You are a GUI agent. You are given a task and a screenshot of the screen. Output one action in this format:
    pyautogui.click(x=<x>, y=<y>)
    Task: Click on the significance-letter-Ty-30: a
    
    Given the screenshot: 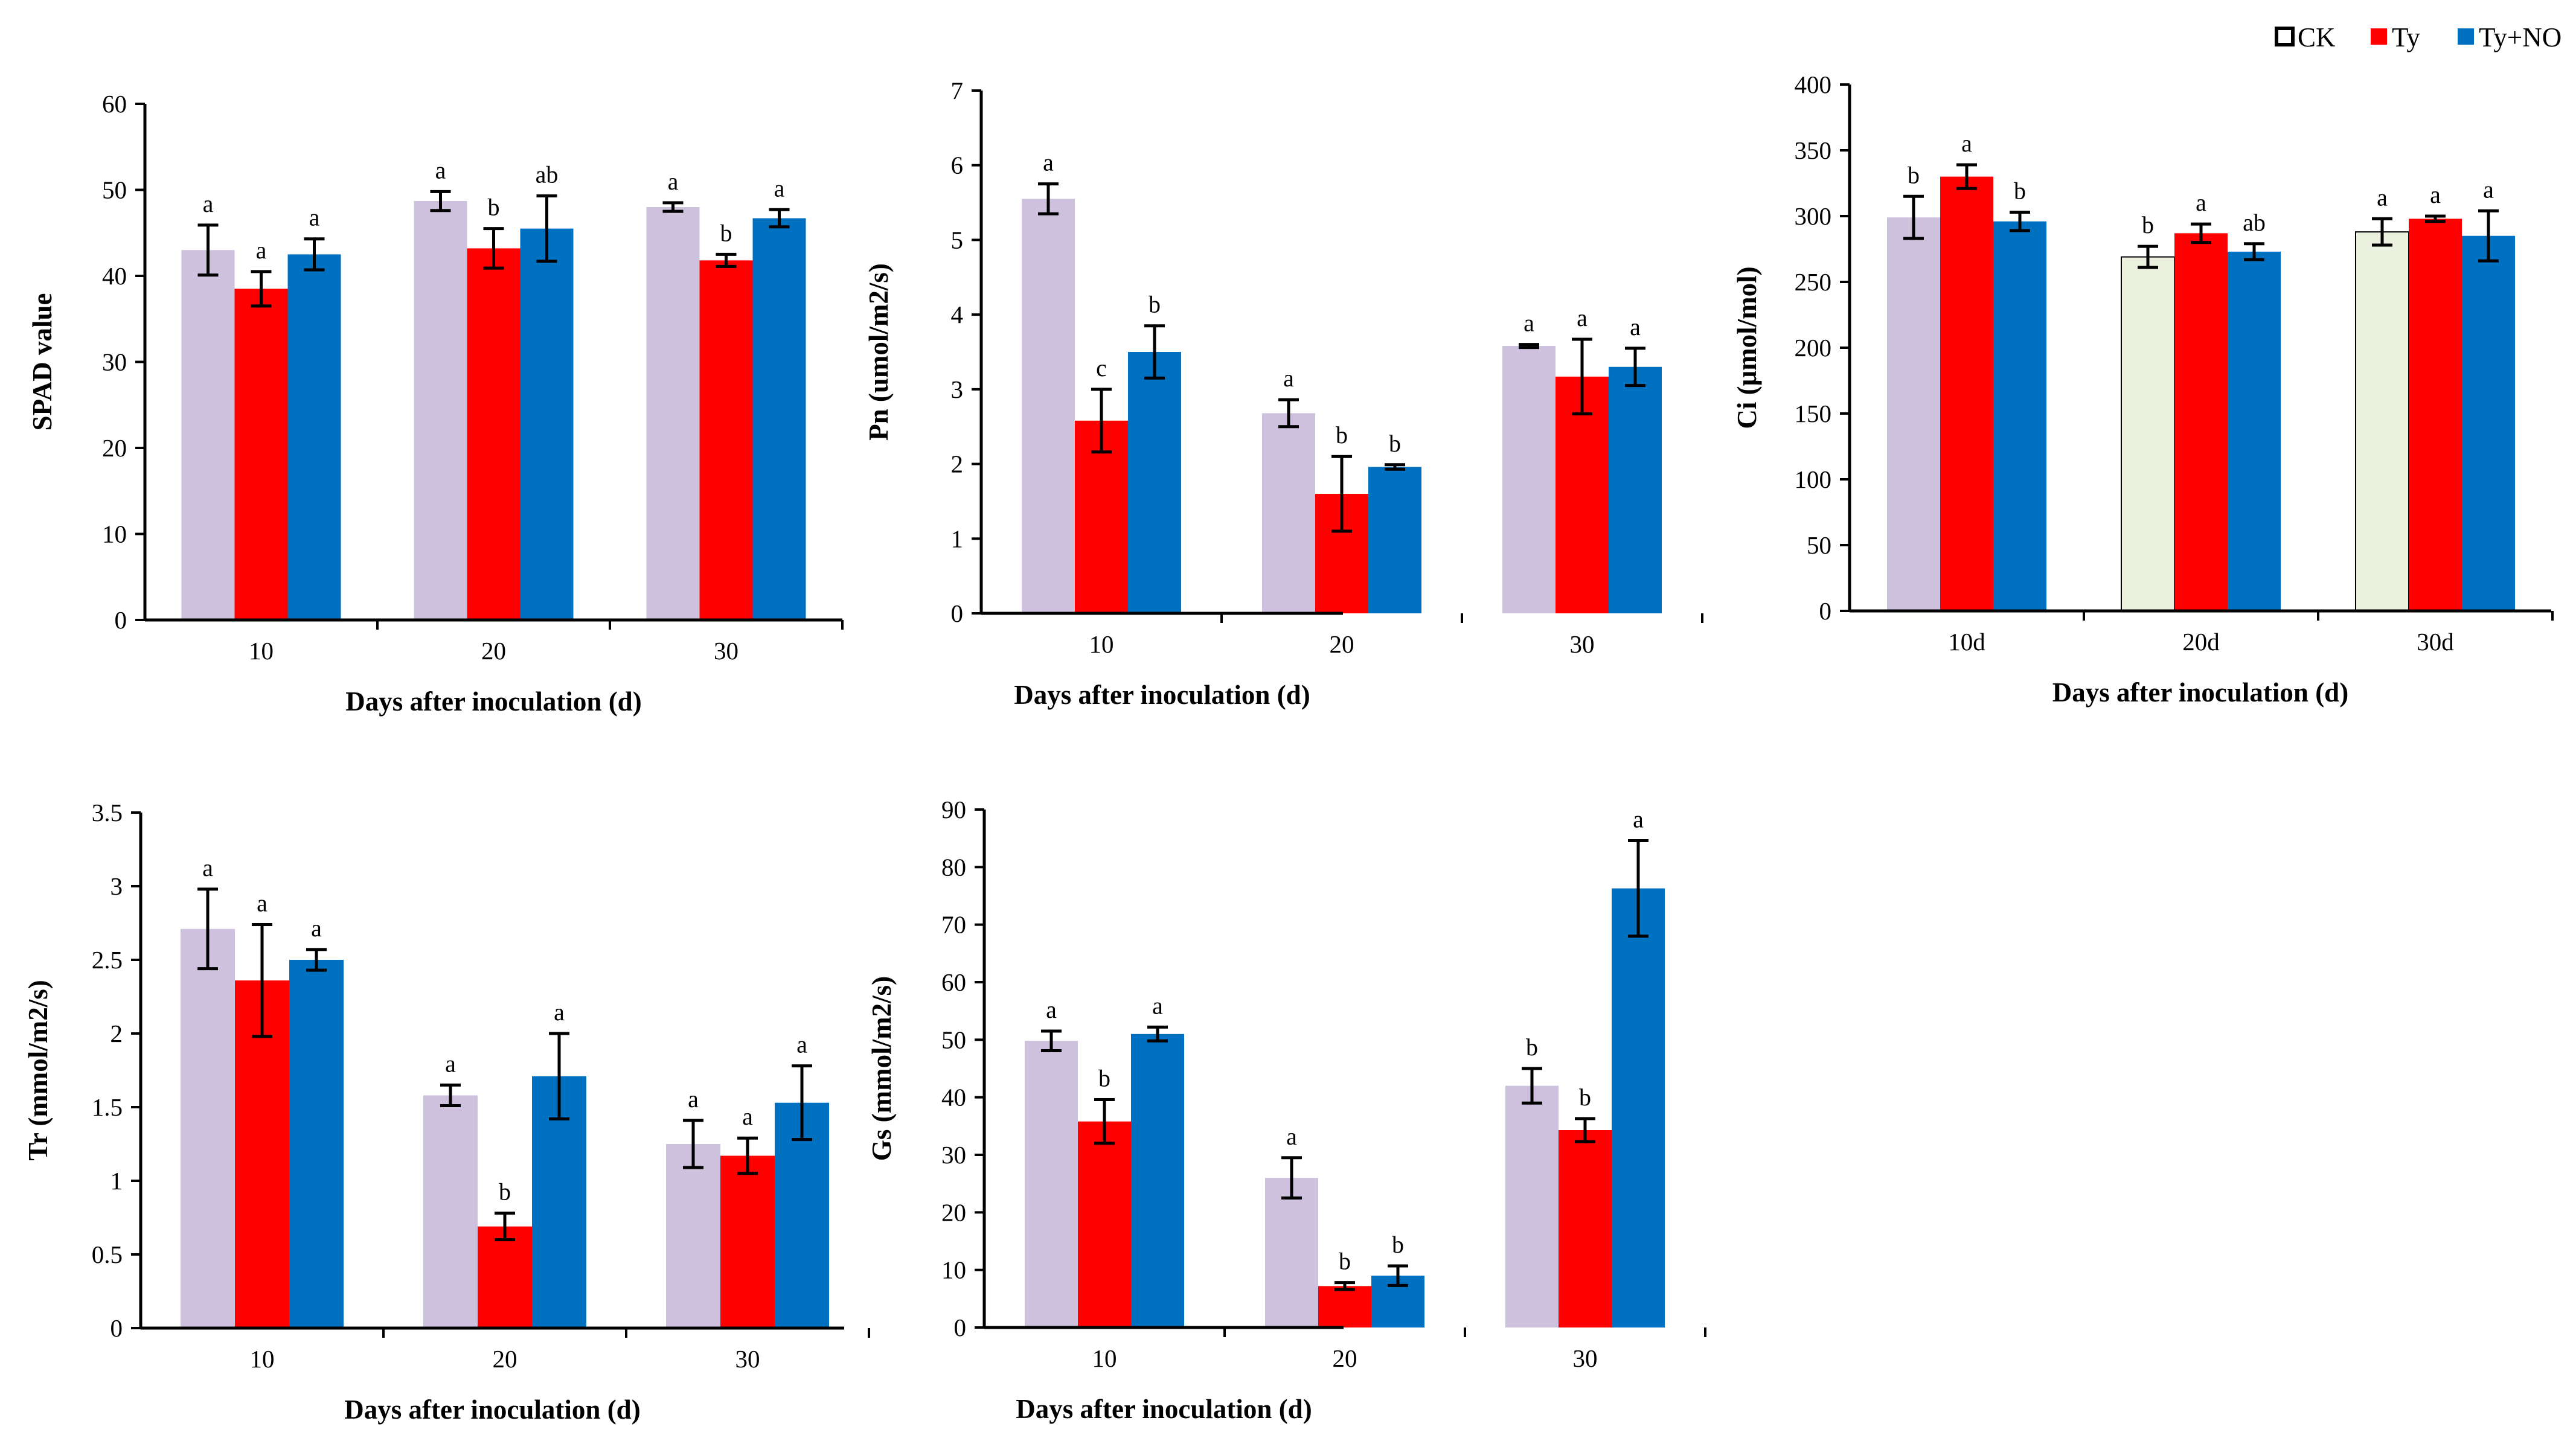 What is the action you would take?
    pyautogui.click(x=747, y=1116)
    